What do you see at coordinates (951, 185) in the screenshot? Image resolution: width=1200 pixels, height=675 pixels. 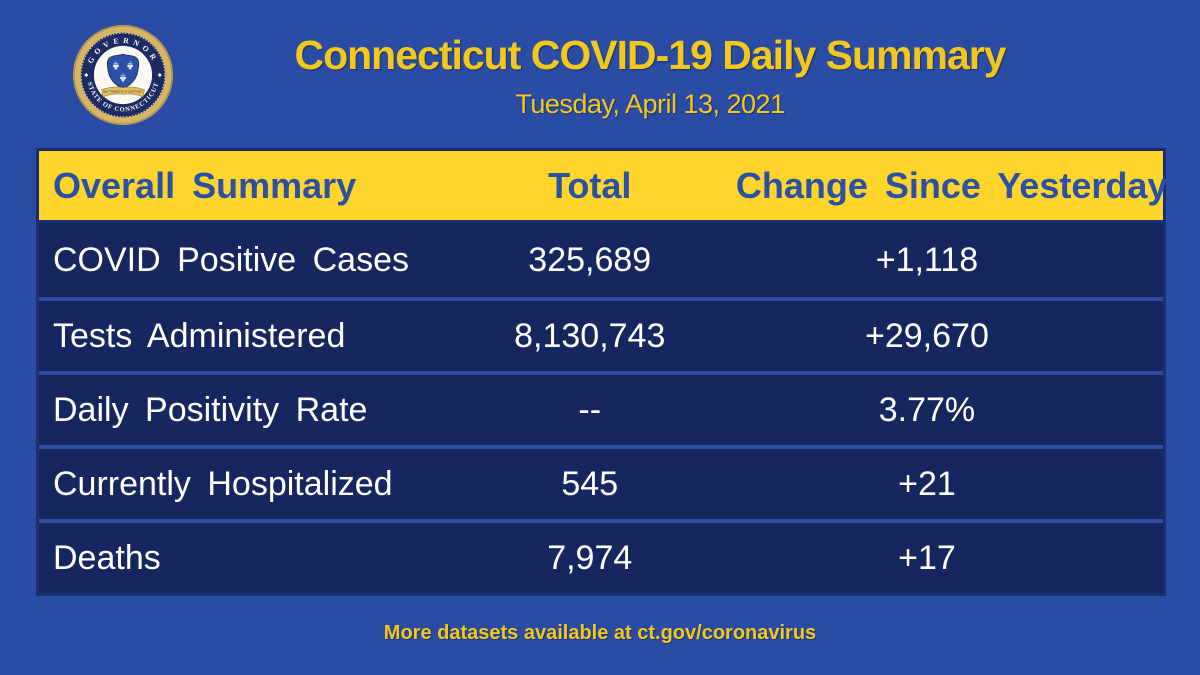 I see `header-change-since-yesterday: Change Since Yesterday` at bounding box center [951, 185].